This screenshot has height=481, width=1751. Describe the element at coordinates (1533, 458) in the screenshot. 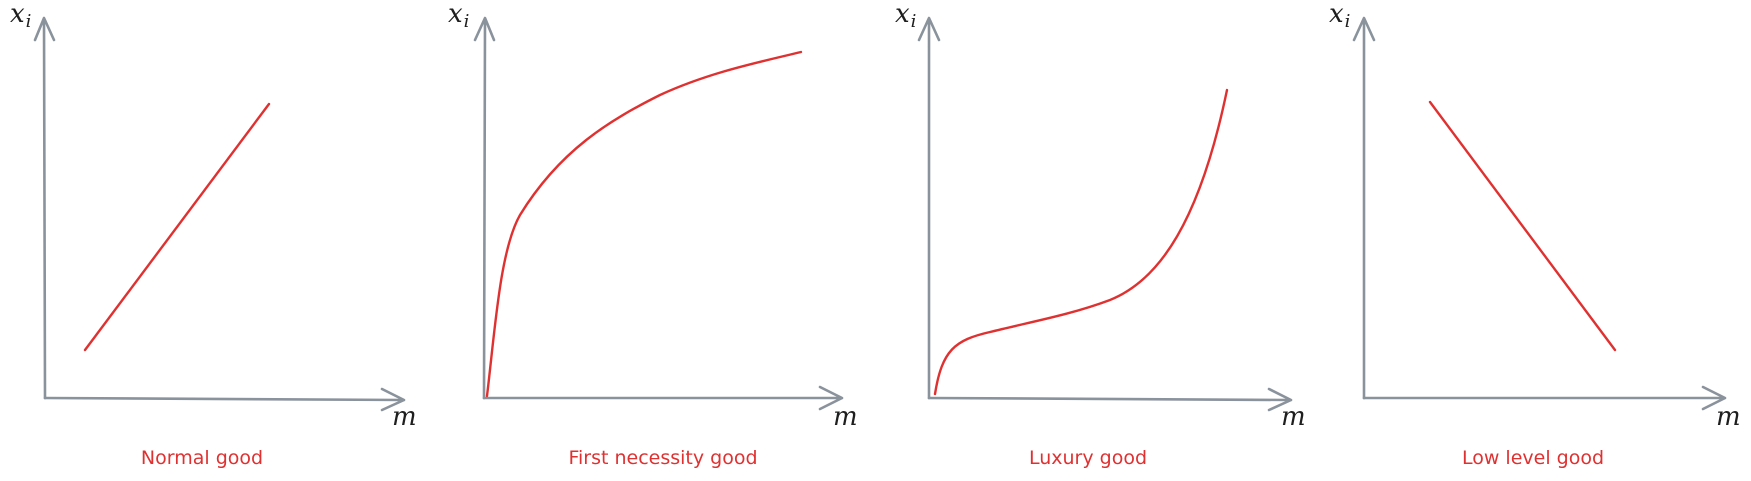

I see `panel-caption: Low level good` at that location.